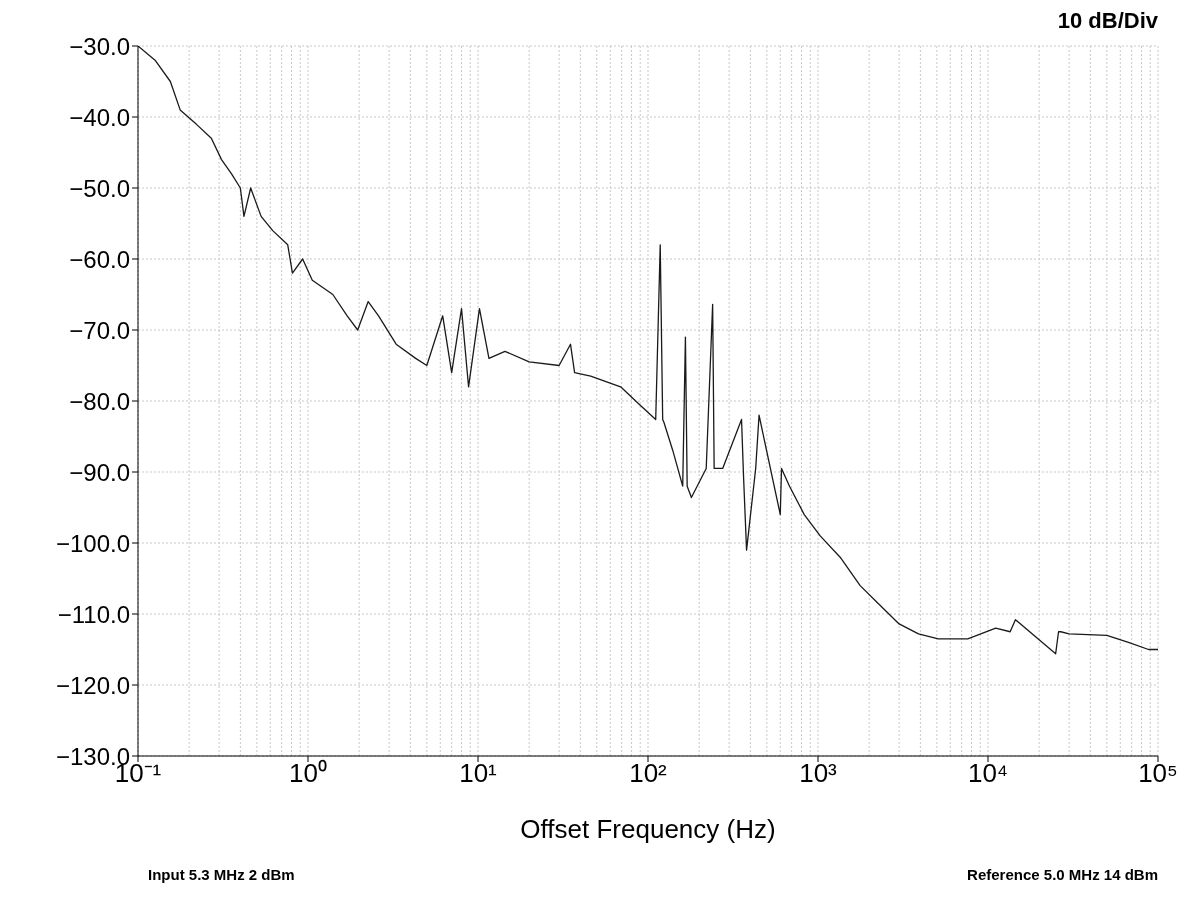 Image resolution: width=1195 pixels, height=919 pixels. Describe the element at coordinates (92, 685) in the screenshot. I see `y-tick-label: −120.0` at that location.